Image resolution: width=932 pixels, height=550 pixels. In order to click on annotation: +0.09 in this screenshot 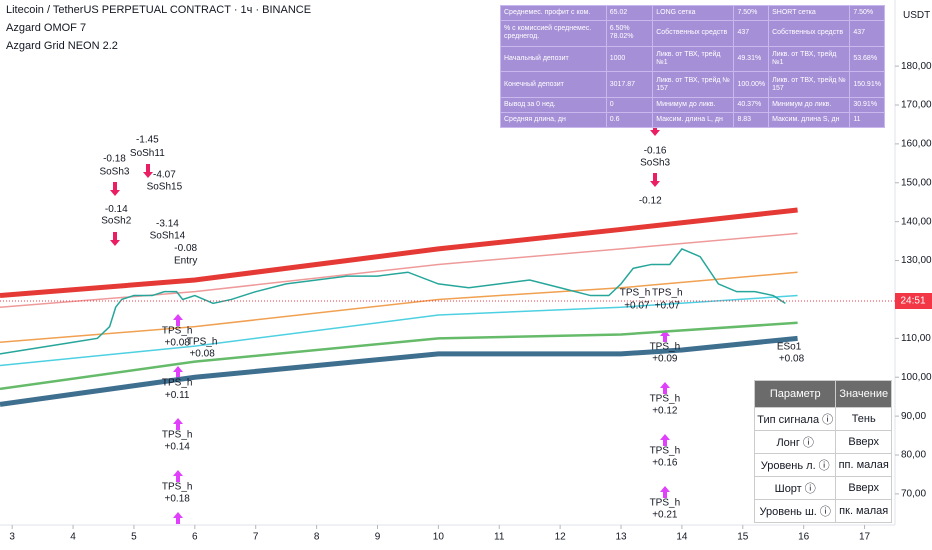, I will do `click(665, 359)`.